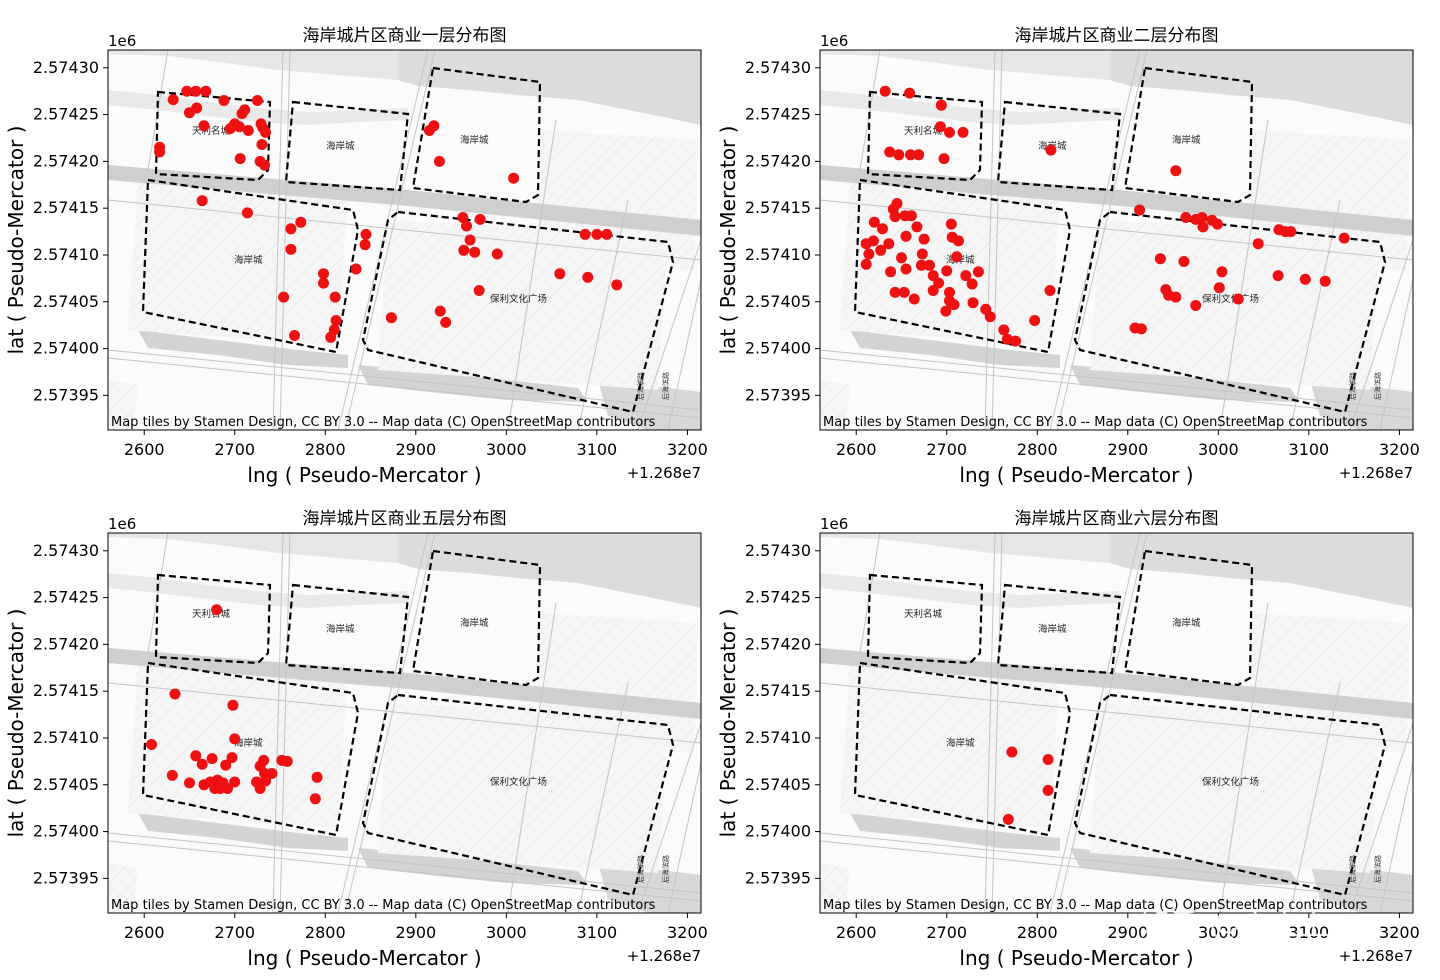 The width and height of the screenshot is (1440, 980). Describe the element at coordinates (144, 932) in the screenshot. I see `x-tick-label: 2600` at that location.